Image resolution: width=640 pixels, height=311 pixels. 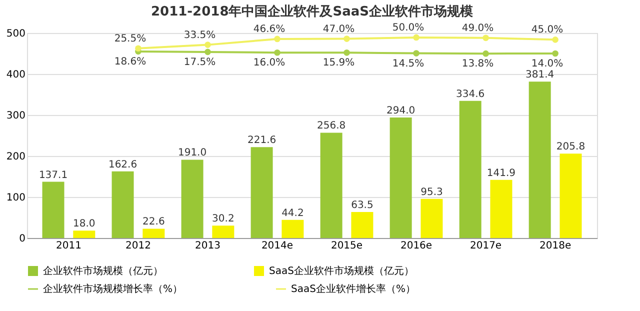 I want to click on data-label: 47.0%, so click(x=338, y=29).